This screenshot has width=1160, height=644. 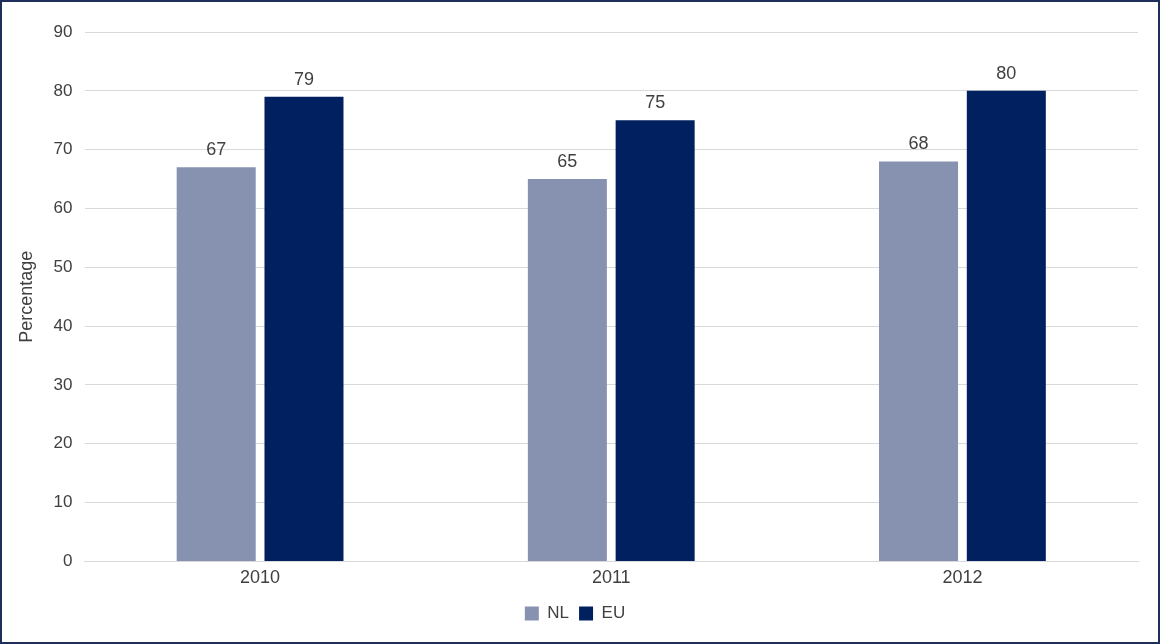 What do you see at coordinates (63, 208) in the screenshot?
I see `y-tick-label: 60` at bounding box center [63, 208].